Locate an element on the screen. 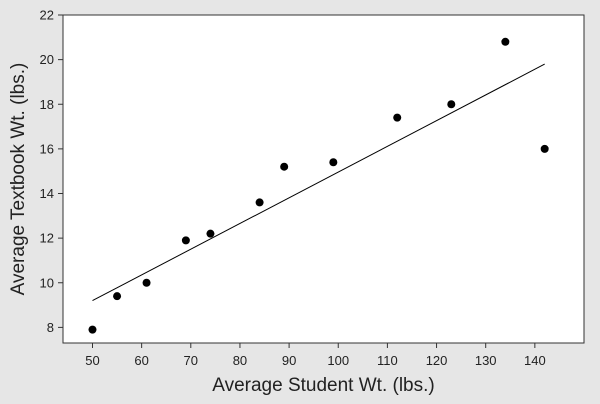  x-tick-label: 60 is located at coordinates (141, 360).